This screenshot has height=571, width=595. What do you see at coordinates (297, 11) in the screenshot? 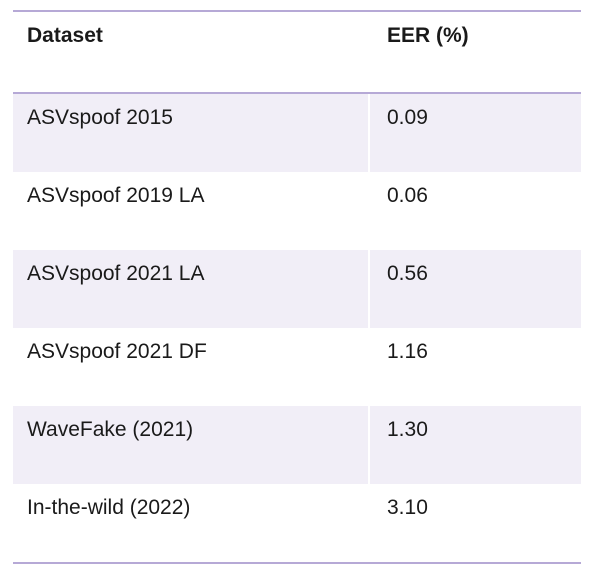
I see `top-rule` at bounding box center [297, 11].